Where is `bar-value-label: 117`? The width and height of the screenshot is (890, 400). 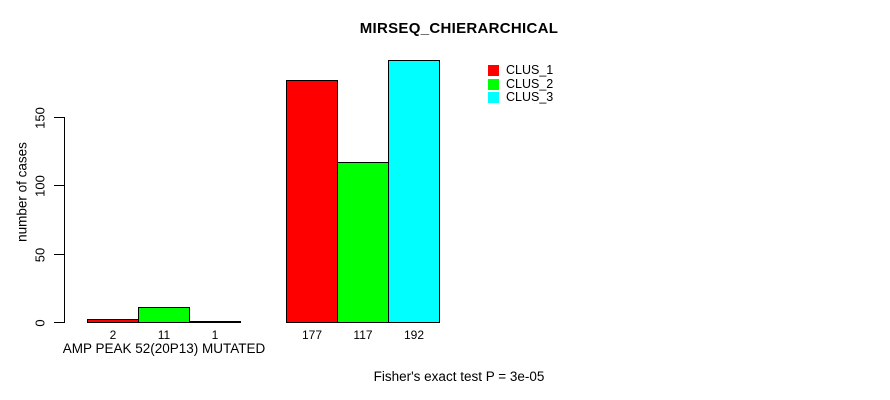
bar-value-label: 117 is located at coordinates (363, 335).